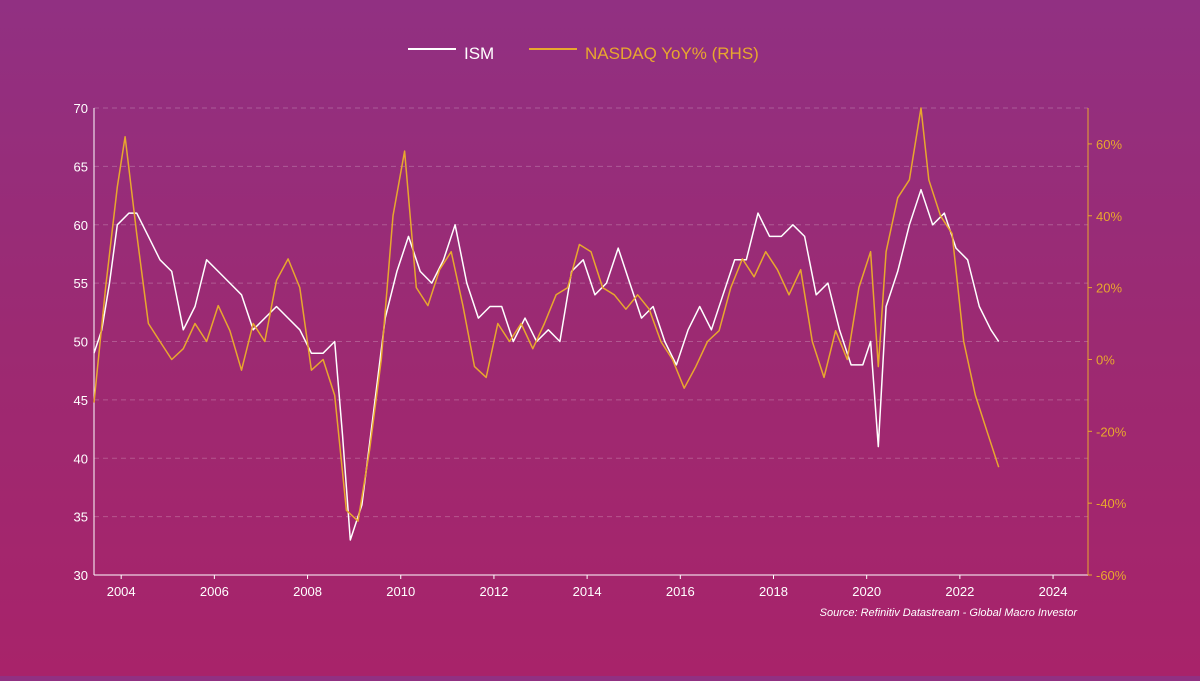 This screenshot has width=1200, height=681. I want to click on y-left-tick-label: 50, so click(81, 342).